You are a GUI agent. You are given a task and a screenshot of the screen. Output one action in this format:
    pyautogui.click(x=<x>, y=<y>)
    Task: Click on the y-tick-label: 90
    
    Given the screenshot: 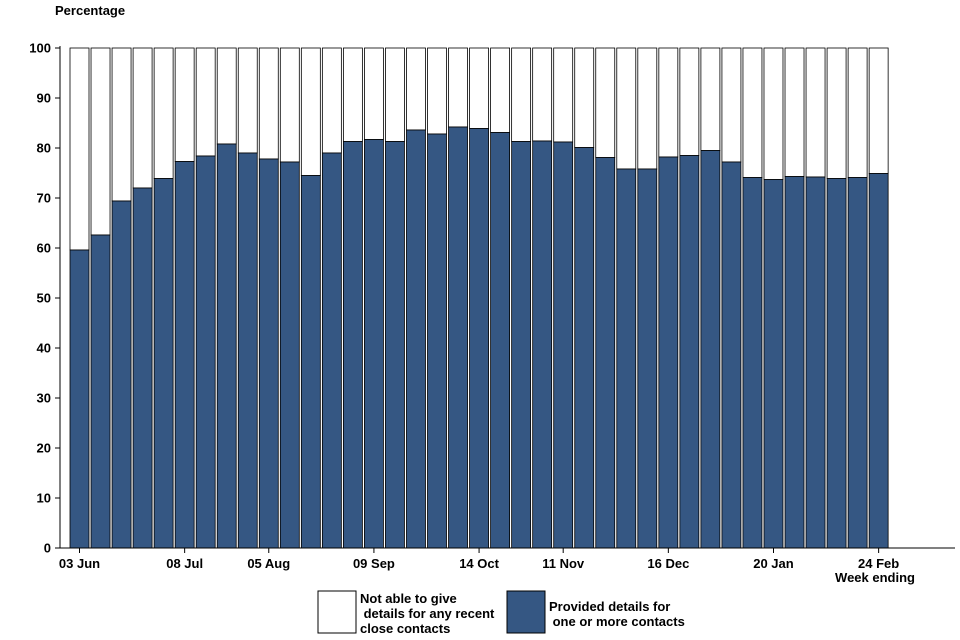 What is the action you would take?
    pyautogui.click(x=44, y=98)
    